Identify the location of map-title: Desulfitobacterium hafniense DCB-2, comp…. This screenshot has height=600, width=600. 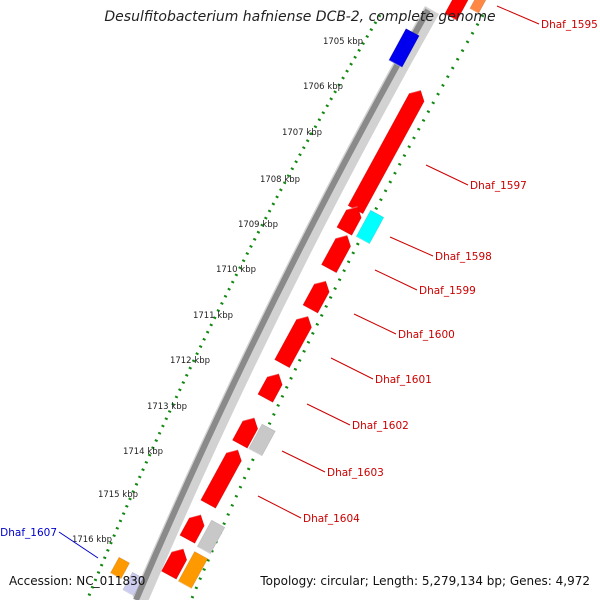
(300, 17).